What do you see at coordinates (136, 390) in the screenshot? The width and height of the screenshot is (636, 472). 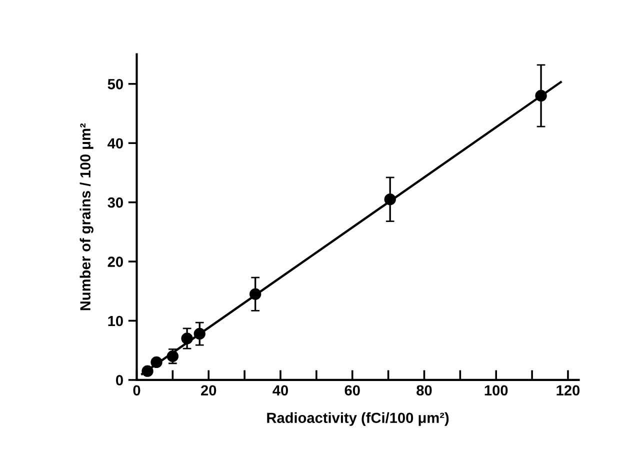 I see `x-tick-label: 0` at bounding box center [136, 390].